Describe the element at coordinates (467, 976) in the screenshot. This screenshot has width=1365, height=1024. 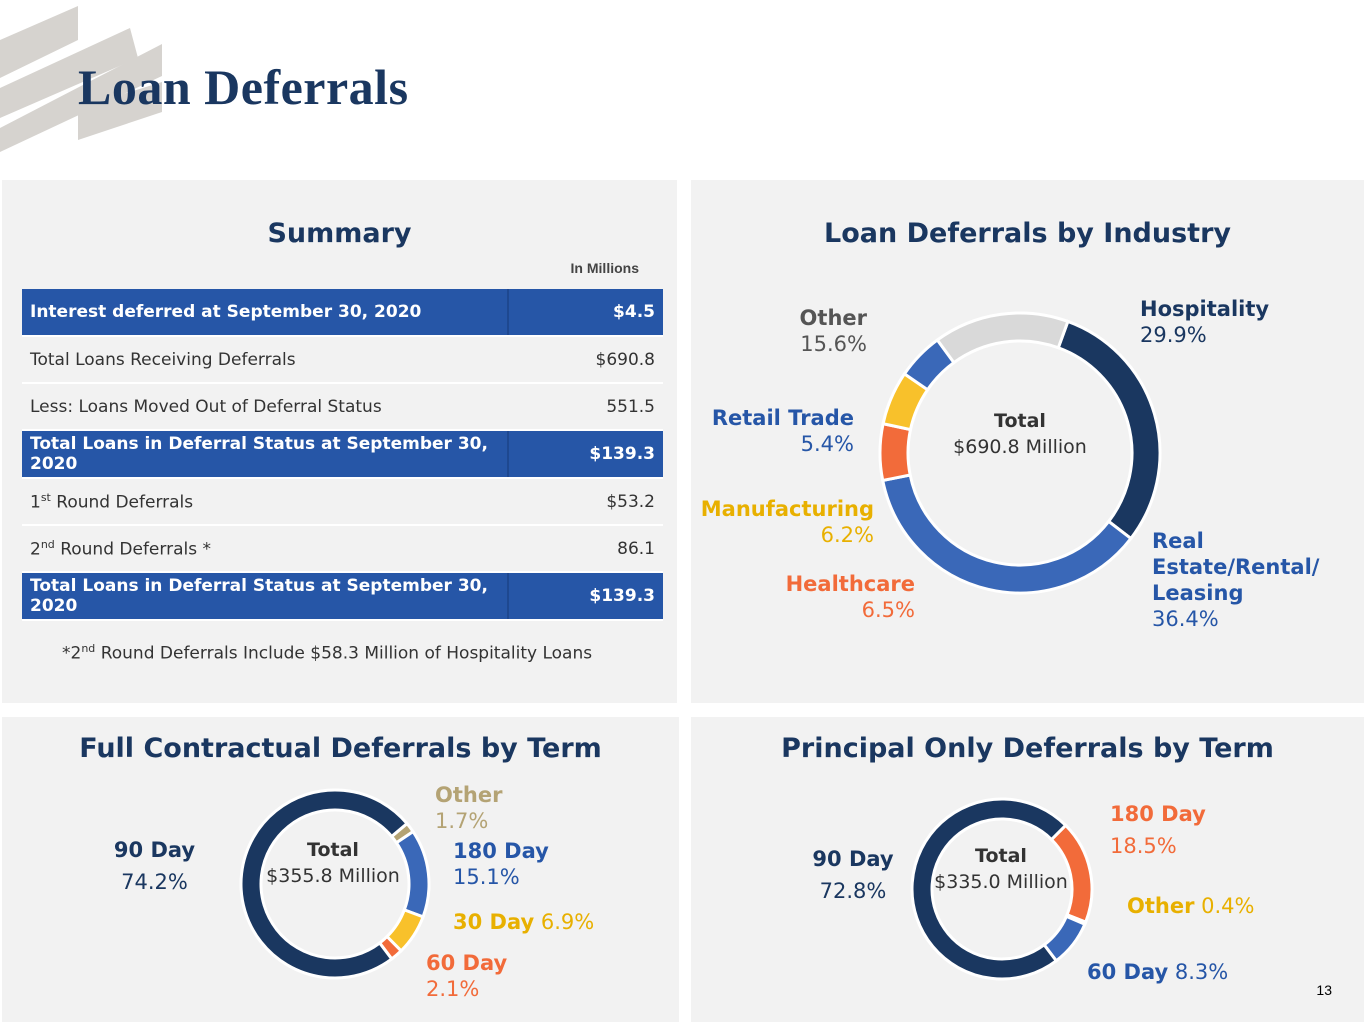
I see `label-60-day: 60 Day 2.1%` at that location.